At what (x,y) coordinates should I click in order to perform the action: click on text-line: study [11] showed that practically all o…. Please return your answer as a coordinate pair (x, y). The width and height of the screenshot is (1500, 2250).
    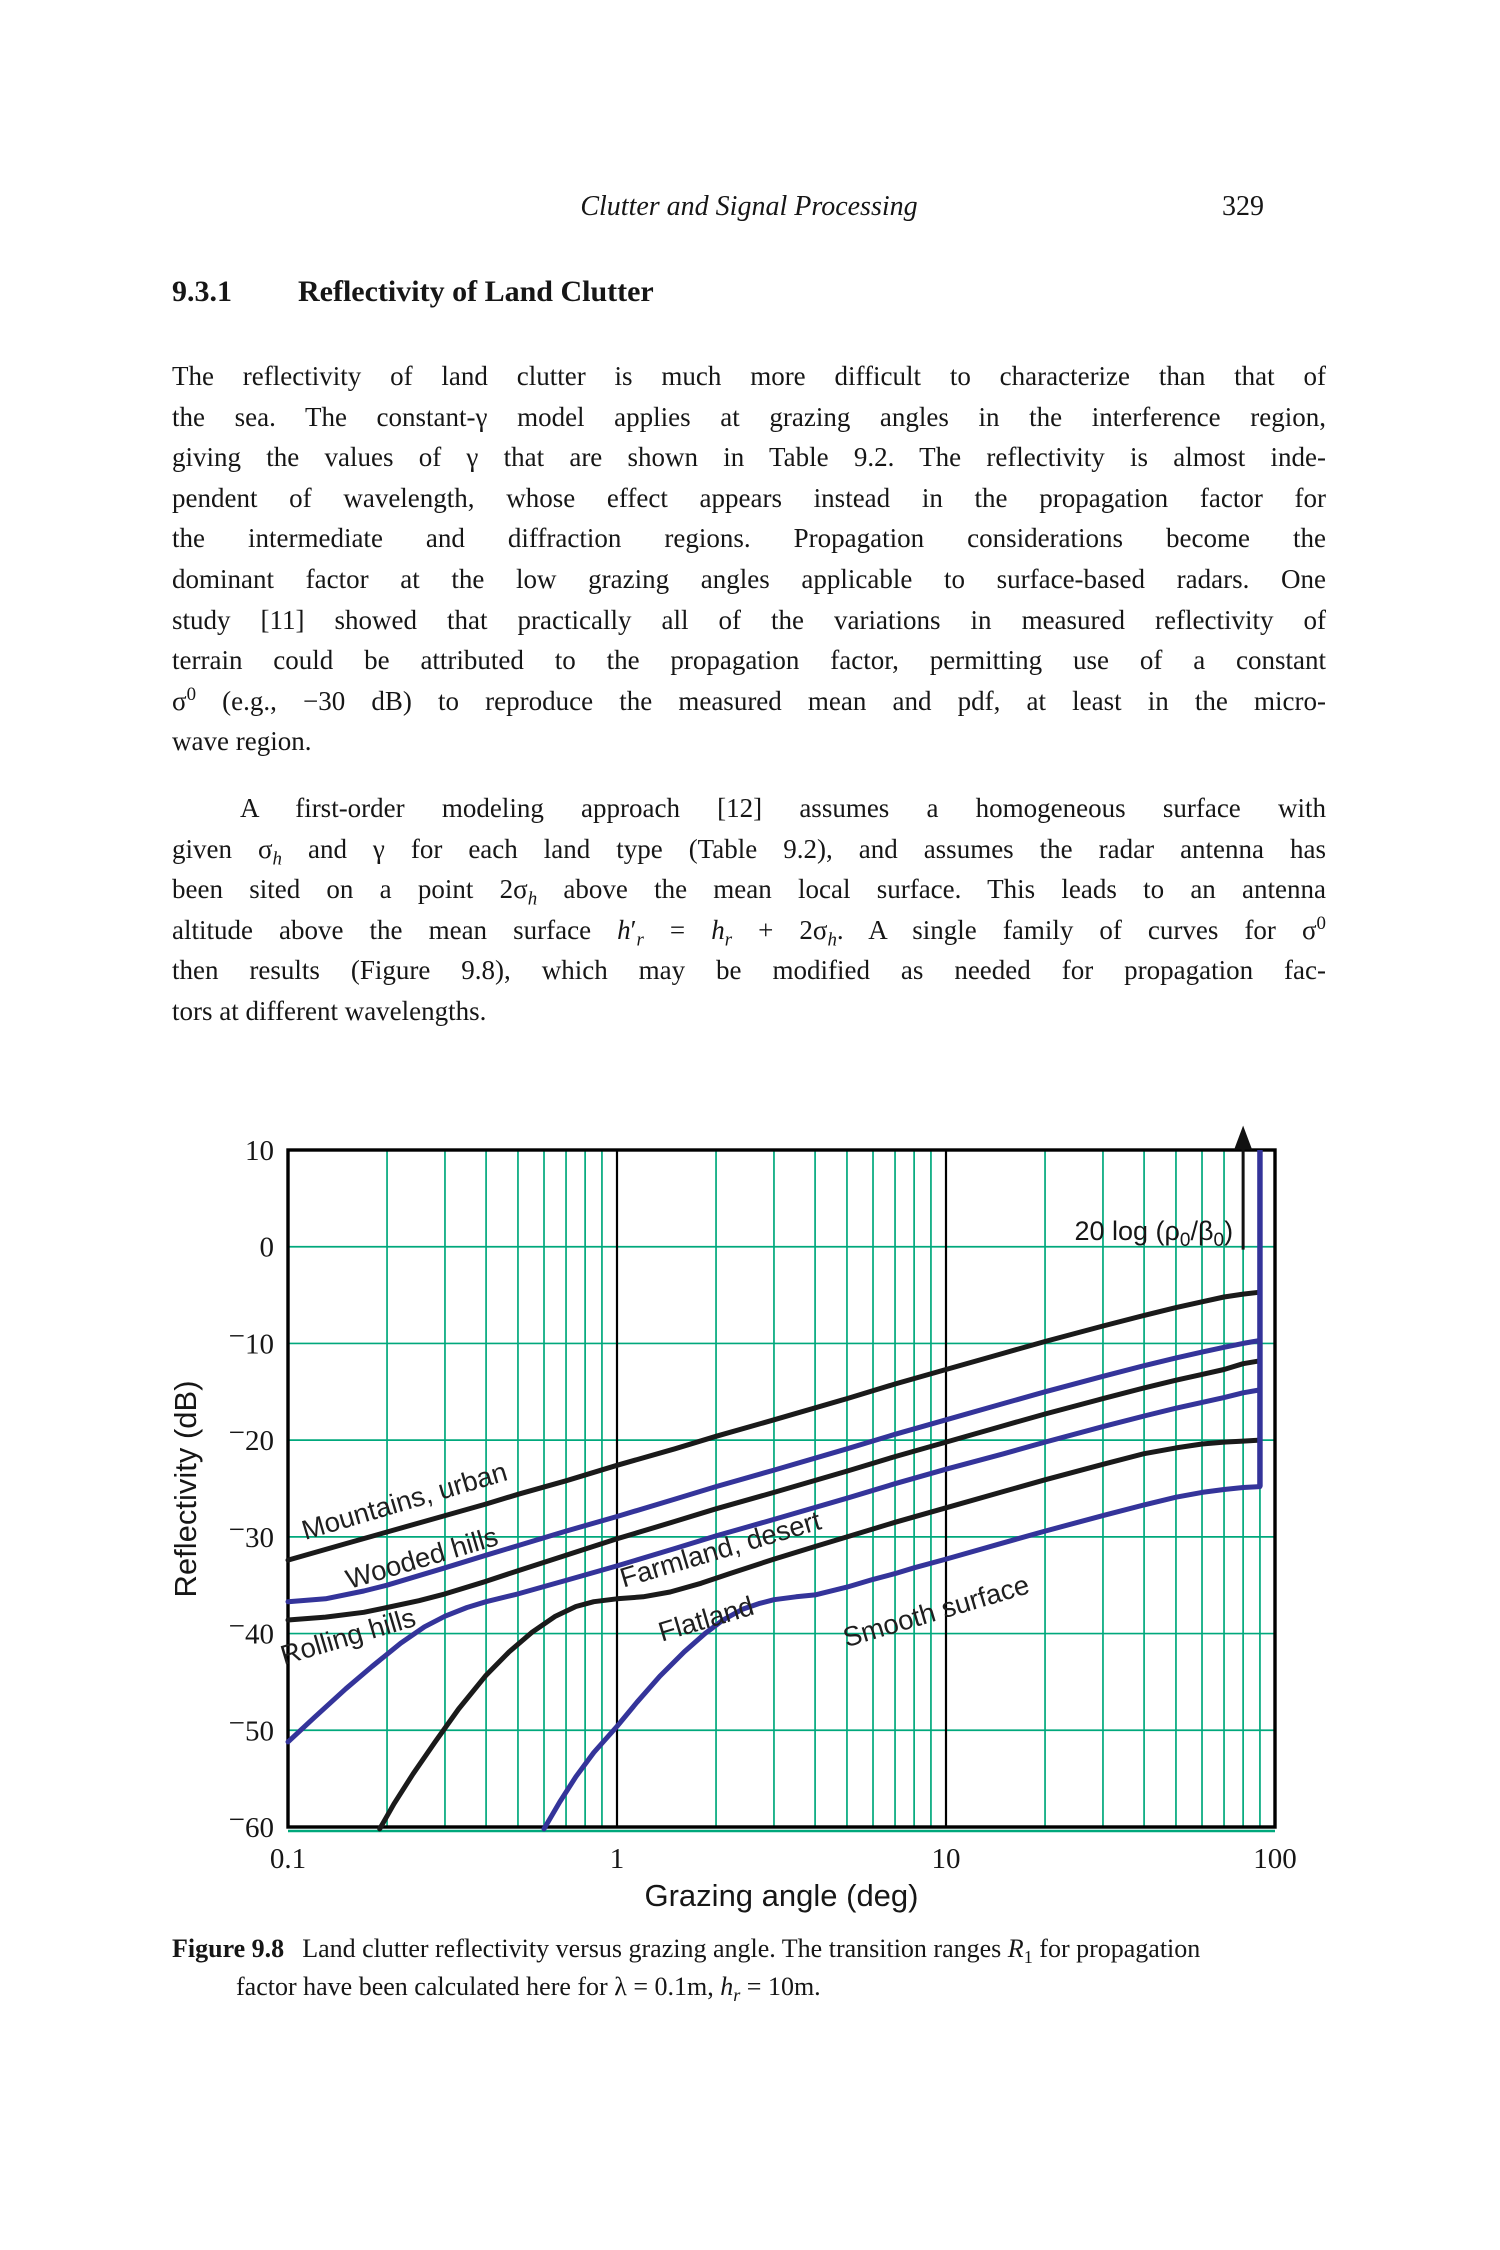
    Looking at the image, I should click on (749, 619).